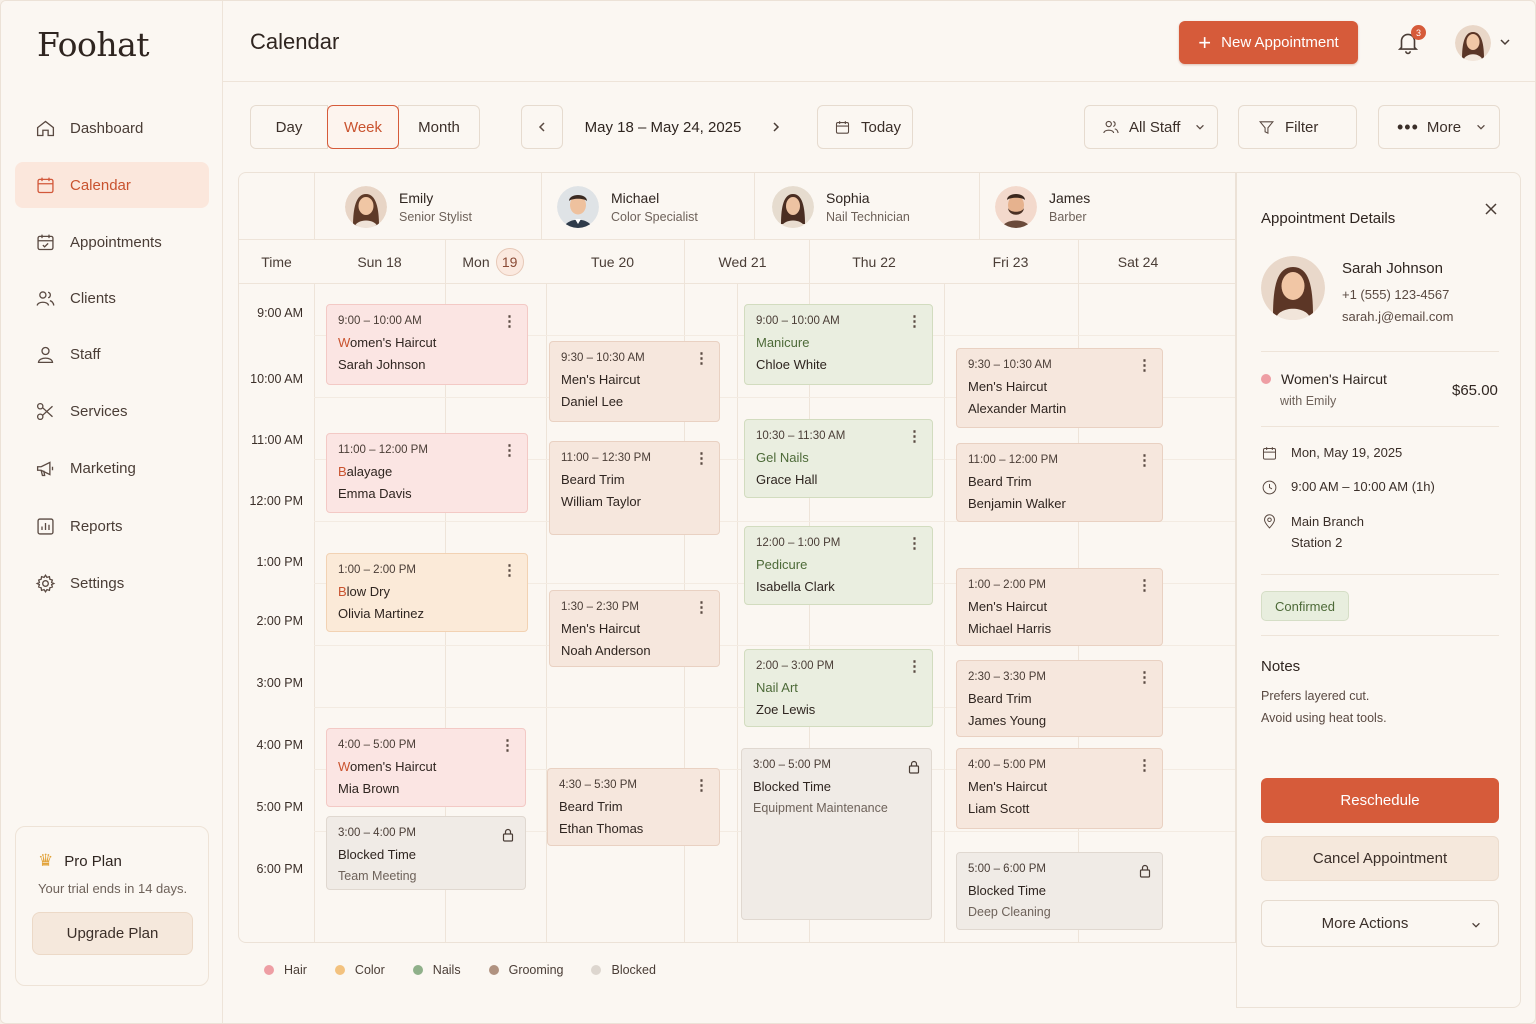 The image size is (1536, 1024). I want to click on appointment-card: 2:00 – 3:00 PM Nail Art Zoe Lewis ⋮, so click(838, 688).